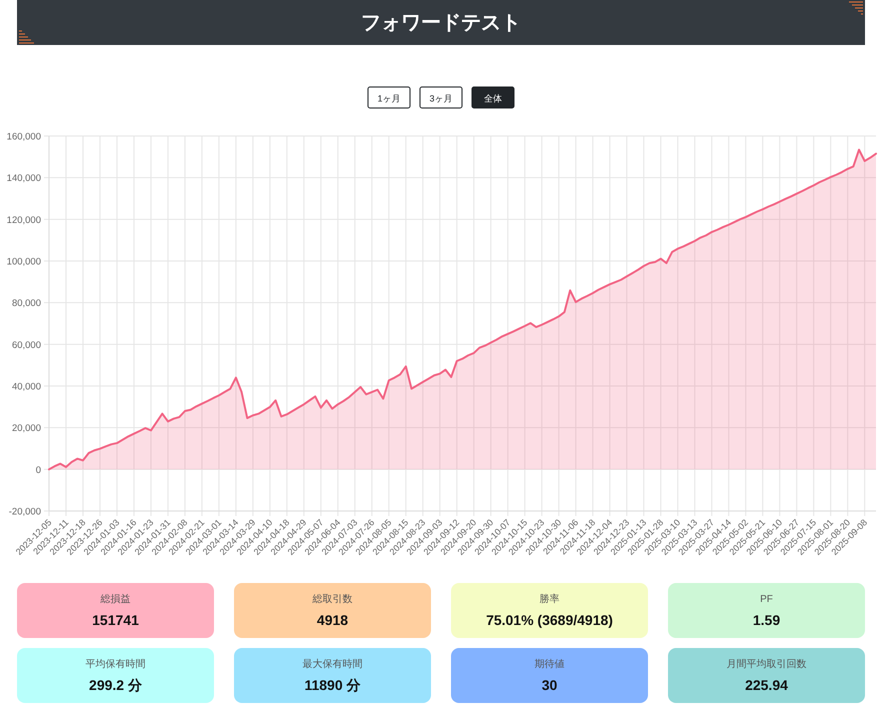 This screenshot has height=710, width=882. What do you see at coordinates (115, 620) in the screenshot?
I see `text: 151741` at bounding box center [115, 620].